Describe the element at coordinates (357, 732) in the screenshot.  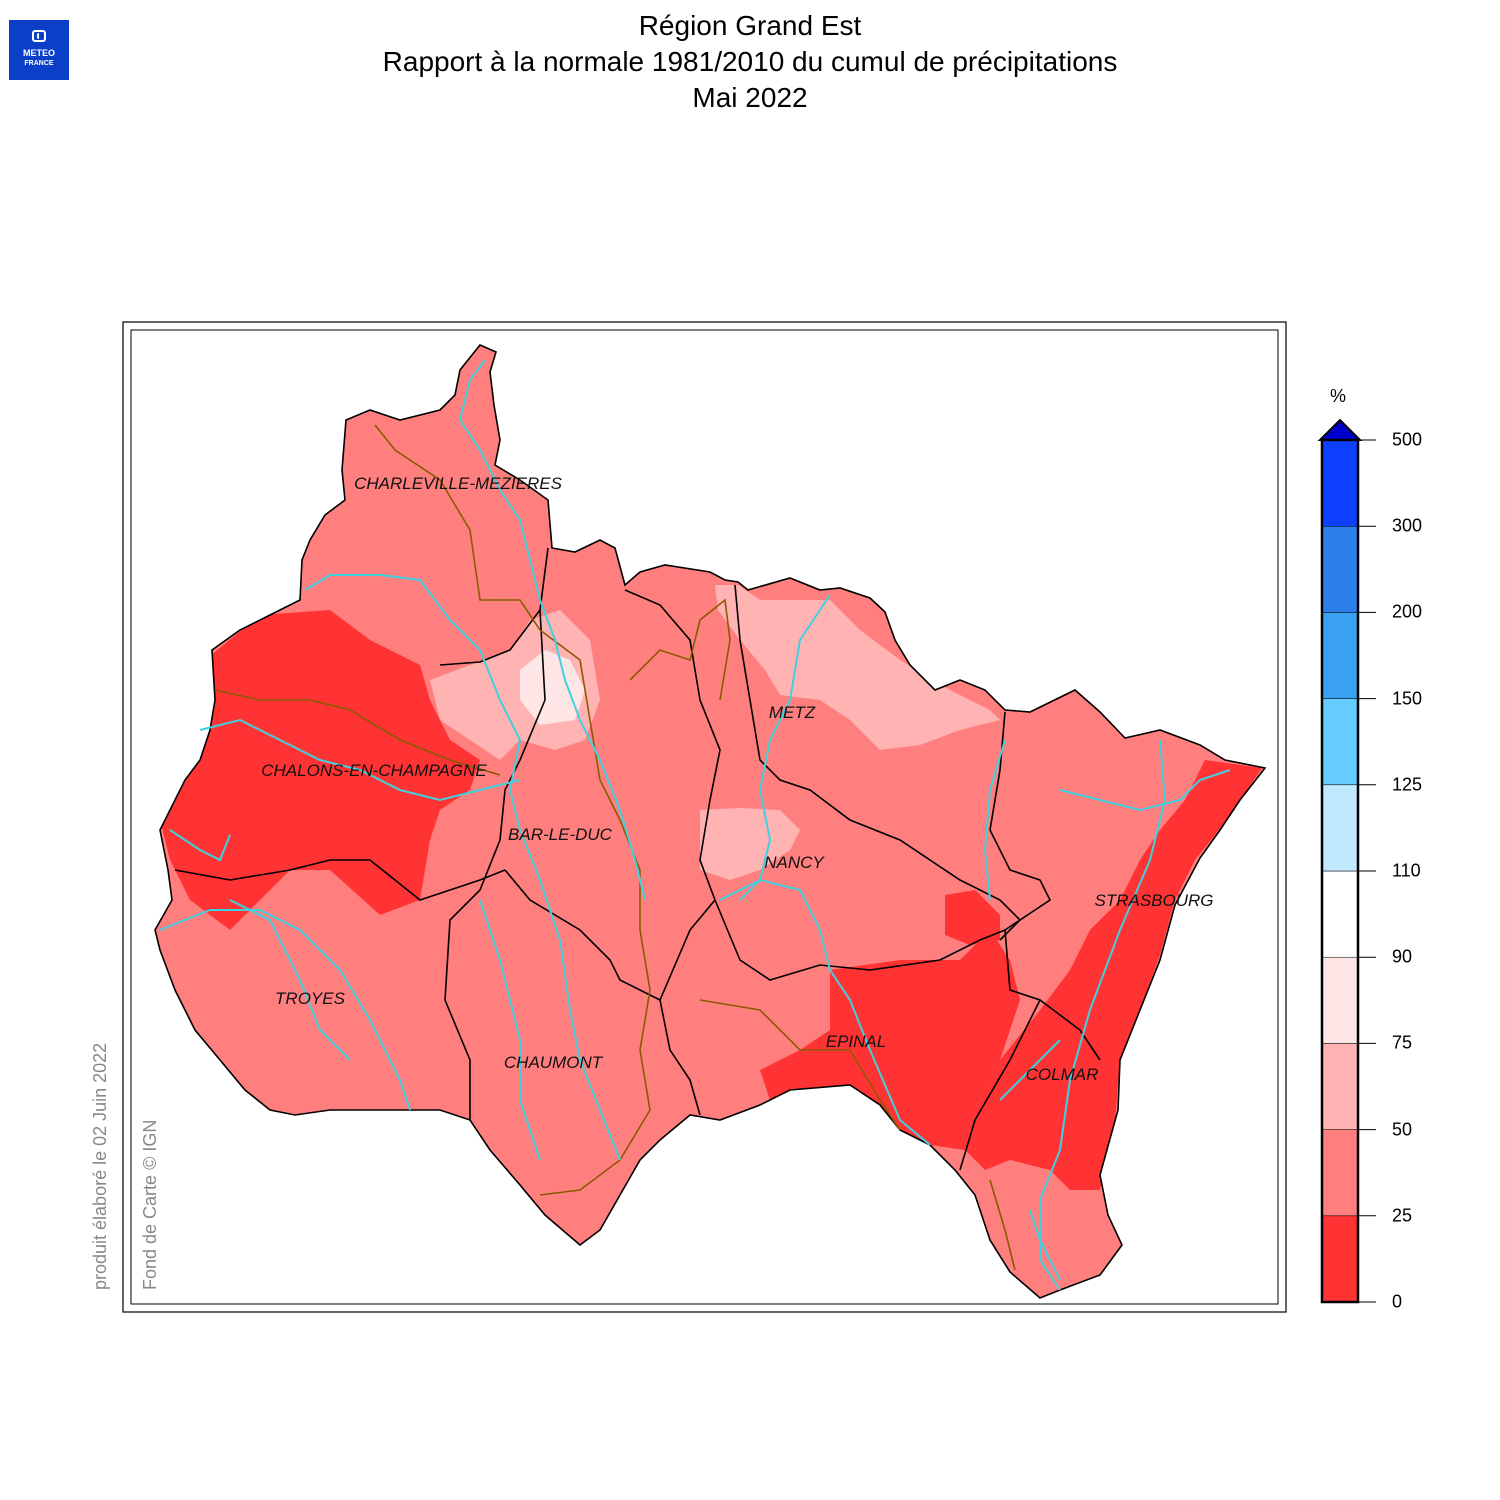
I see `basin-border-marne` at that location.